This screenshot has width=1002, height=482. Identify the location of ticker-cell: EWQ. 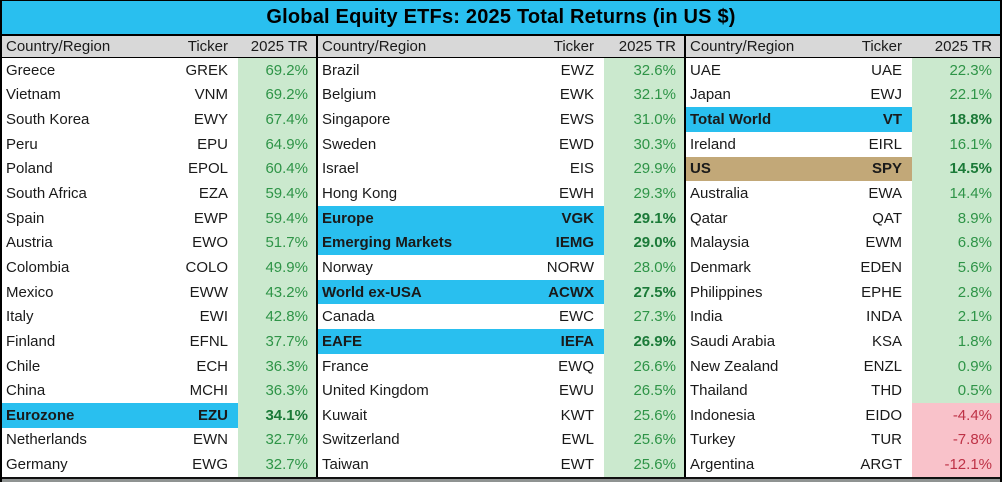
(576, 366).